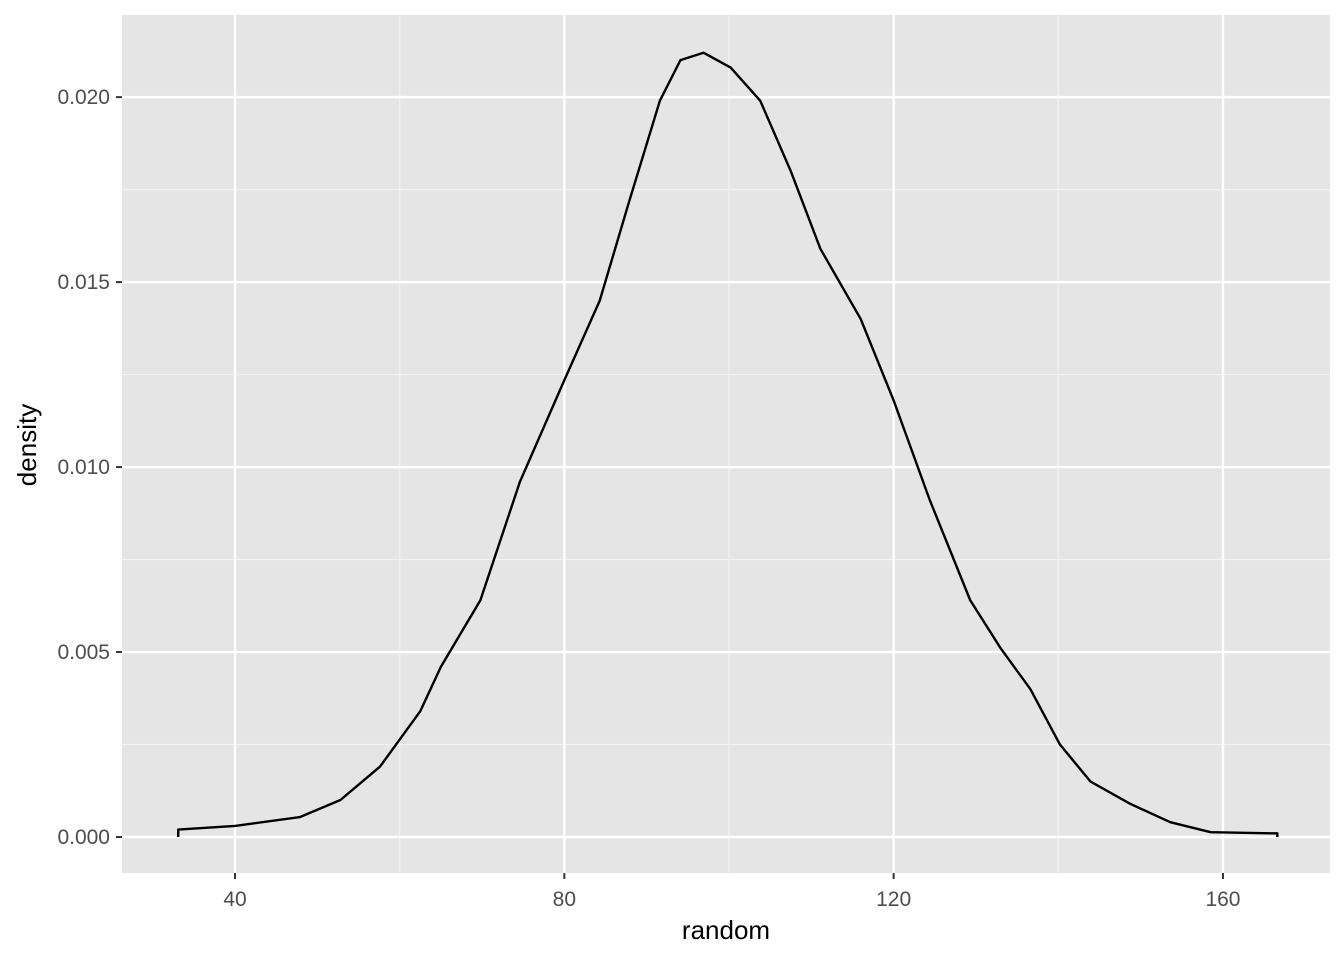  Describe the element at coordinates (83, 282) in the screenshot. I see `y-tick-label: 0.015` at that location.